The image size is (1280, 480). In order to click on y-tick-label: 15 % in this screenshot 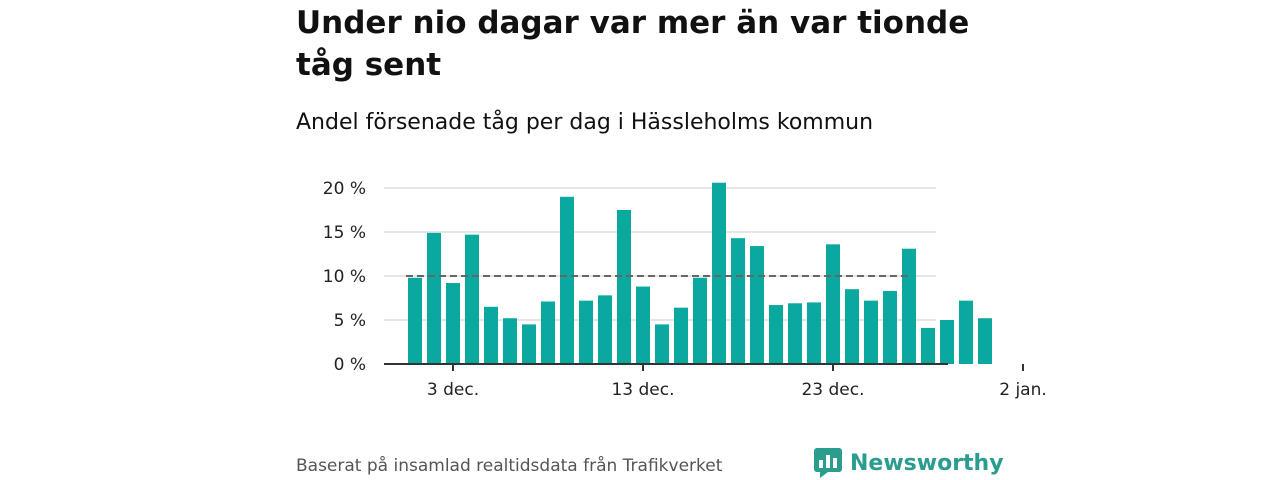, I will do `click(344, 233)`.